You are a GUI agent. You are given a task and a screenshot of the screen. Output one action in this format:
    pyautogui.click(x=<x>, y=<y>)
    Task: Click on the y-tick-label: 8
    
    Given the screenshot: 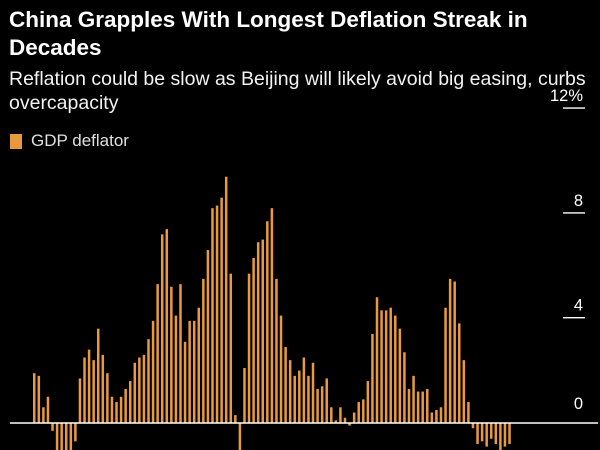 What is the action you would take?
    pyautogui.click(x=578, y=201)
    